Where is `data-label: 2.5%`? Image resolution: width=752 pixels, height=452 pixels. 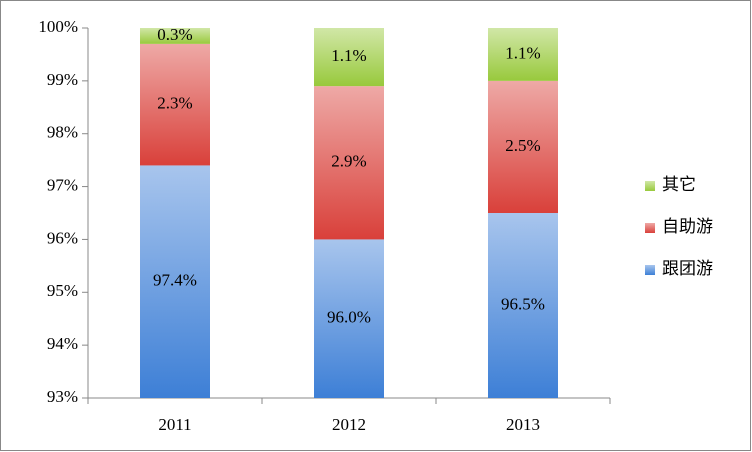
data-label: 2.5% is located at coordinates (522, 145).